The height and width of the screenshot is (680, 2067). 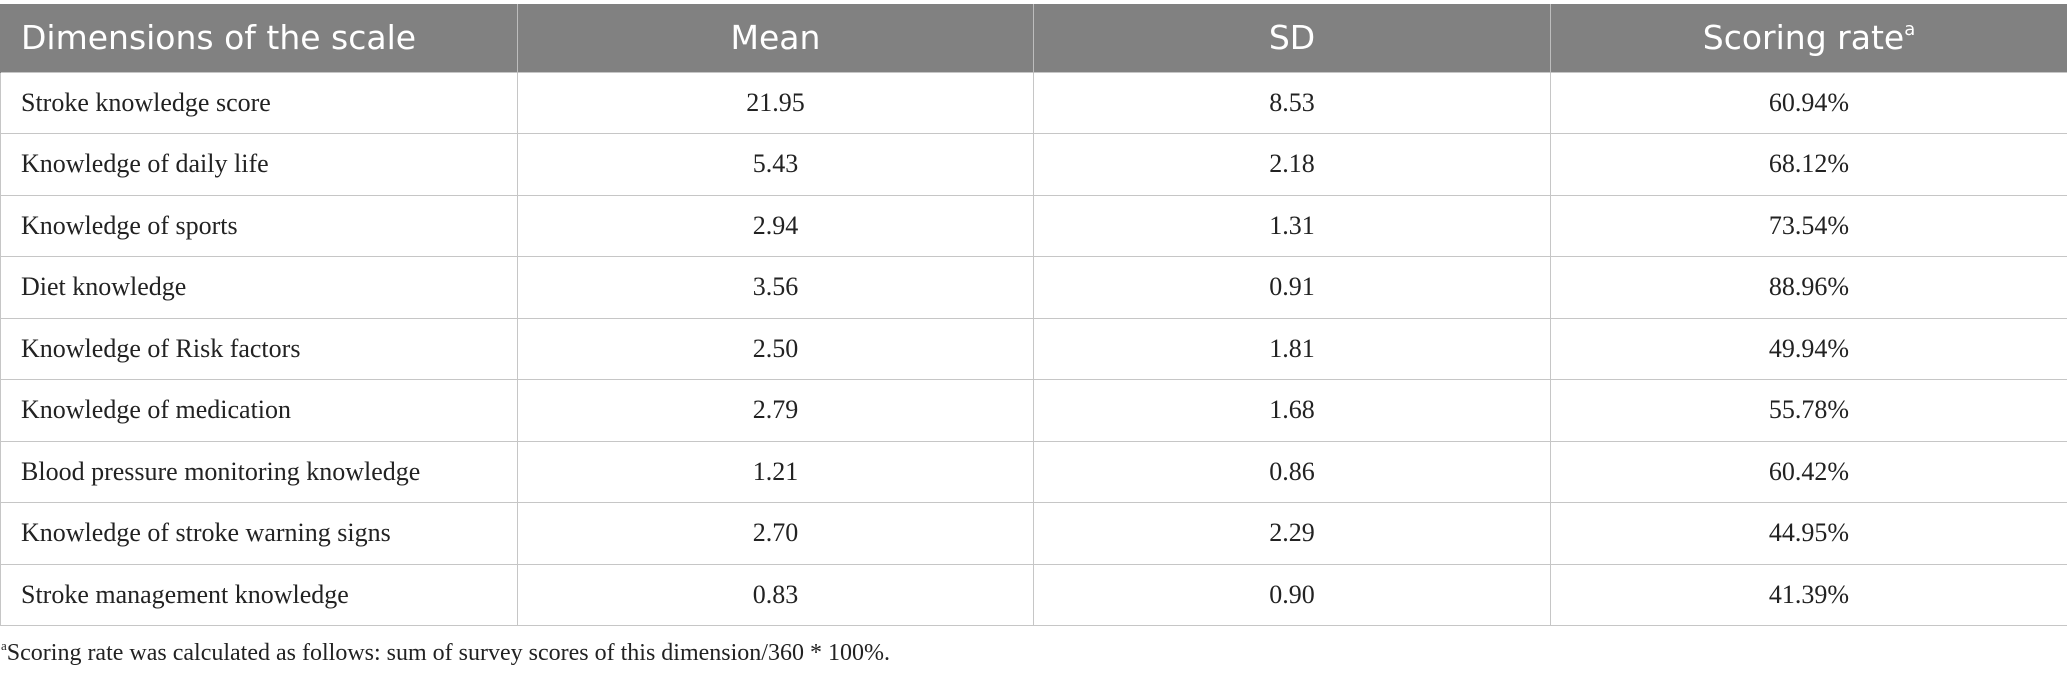 What do you see at coordinates (259, 225) in the screenshot?
I see `dimension-cell: Knowledge of sports` at bounding box center [259, 225].